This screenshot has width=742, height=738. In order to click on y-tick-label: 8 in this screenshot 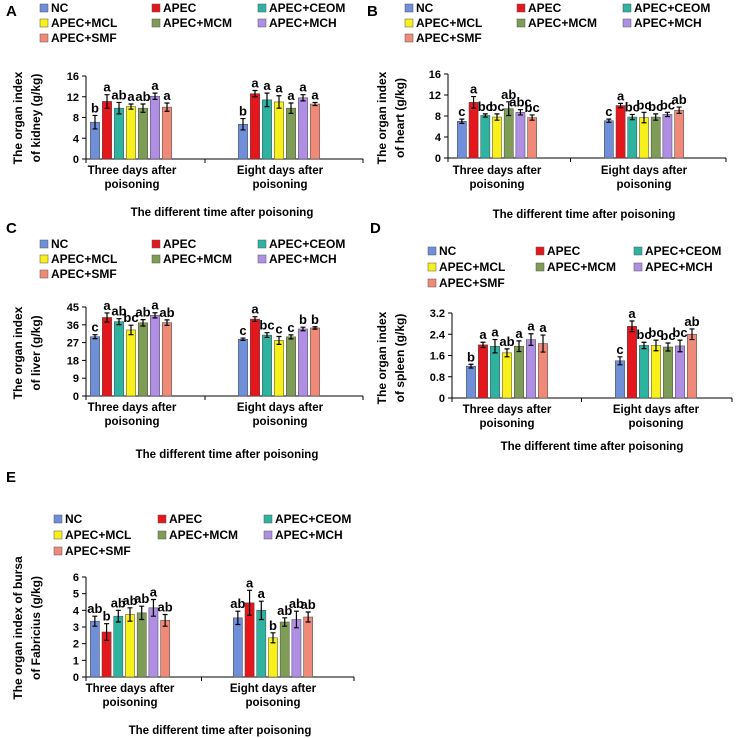, I will do `click(76, 119)`.